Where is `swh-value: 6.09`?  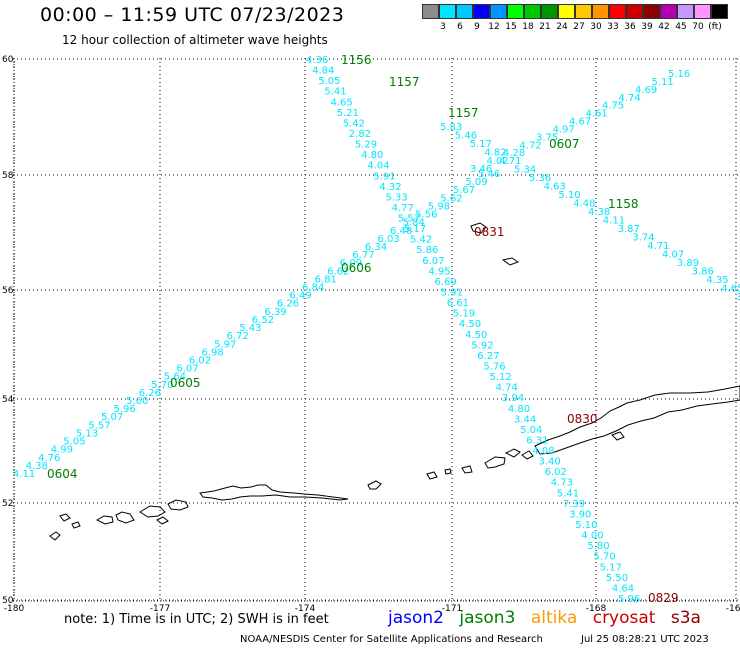 swh-value: 6.09 is located at coordinates (351, 263).